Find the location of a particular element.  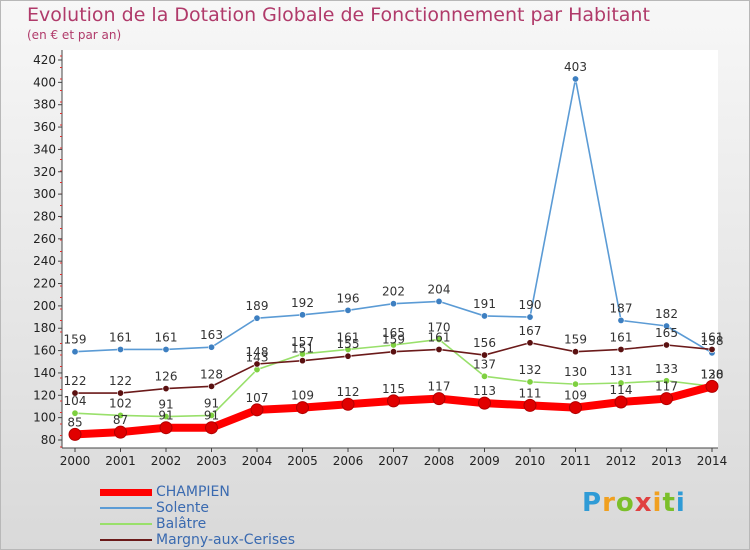

proxiti-logo: Proxiti is located at coordinates (634, 503).